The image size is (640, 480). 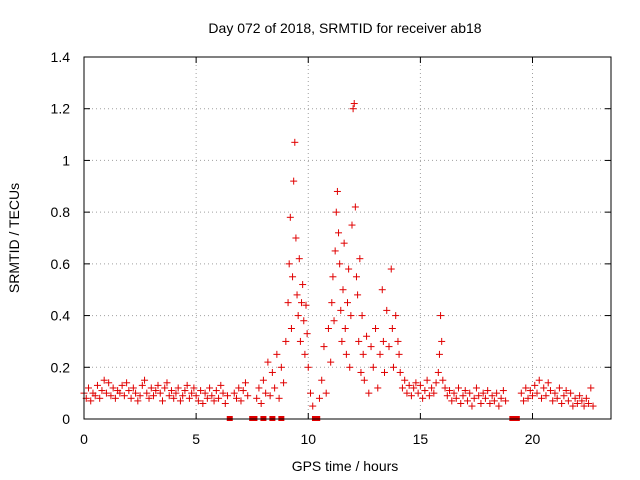 I want to click on y-tick-label: 1, so click(x=66, y=160).